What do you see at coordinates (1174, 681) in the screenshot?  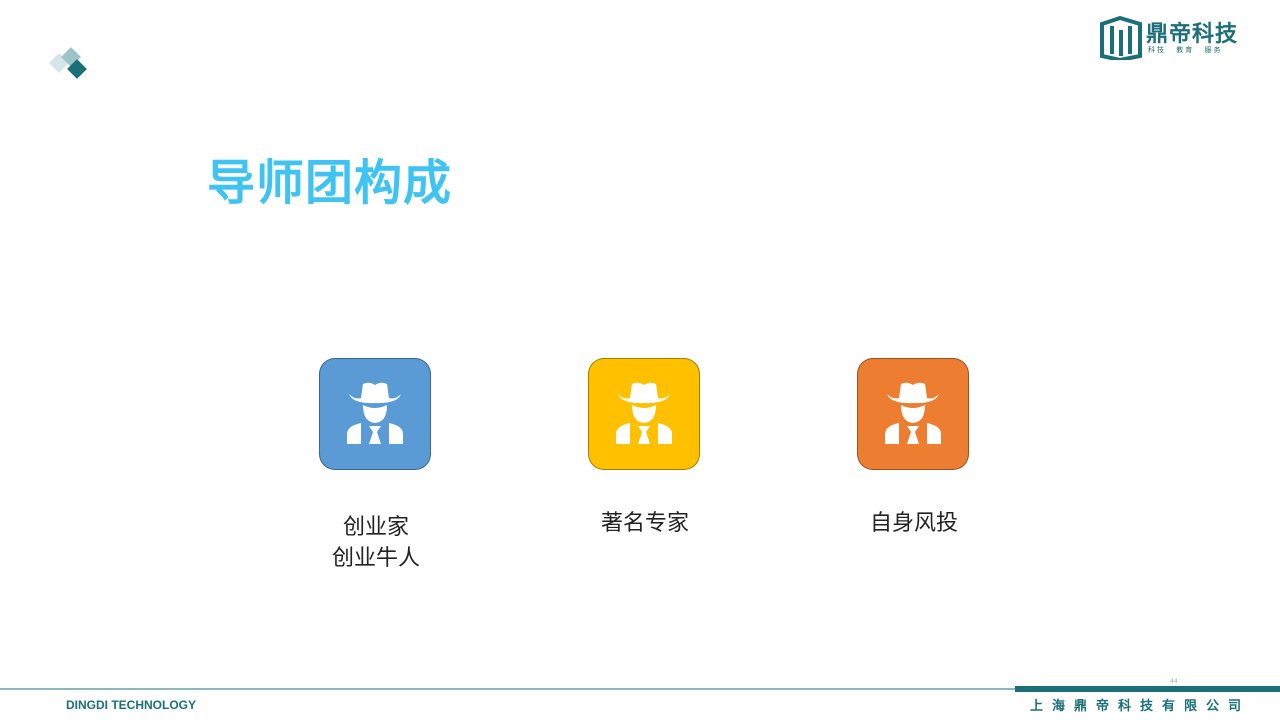 I see `page-number: 44` at bounding box center [1174, 681].